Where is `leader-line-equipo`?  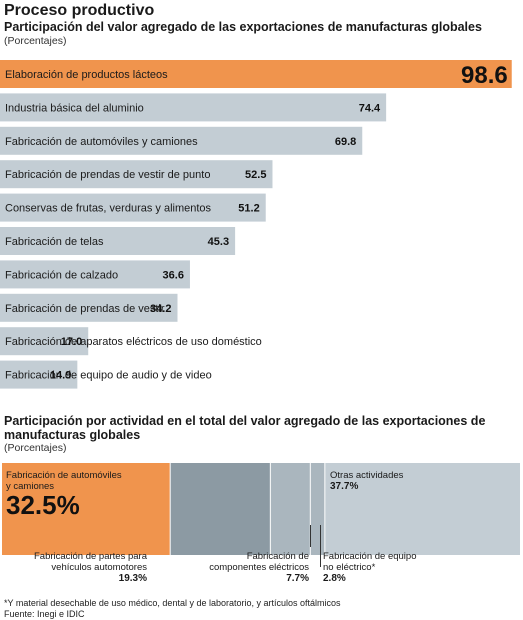
leader-line-equipo is located at coordinates (320, 546).